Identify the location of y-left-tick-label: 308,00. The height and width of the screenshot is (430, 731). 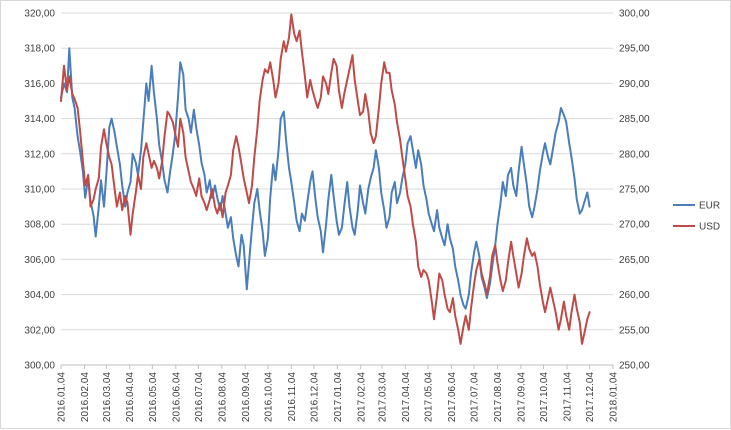
(39, 225).